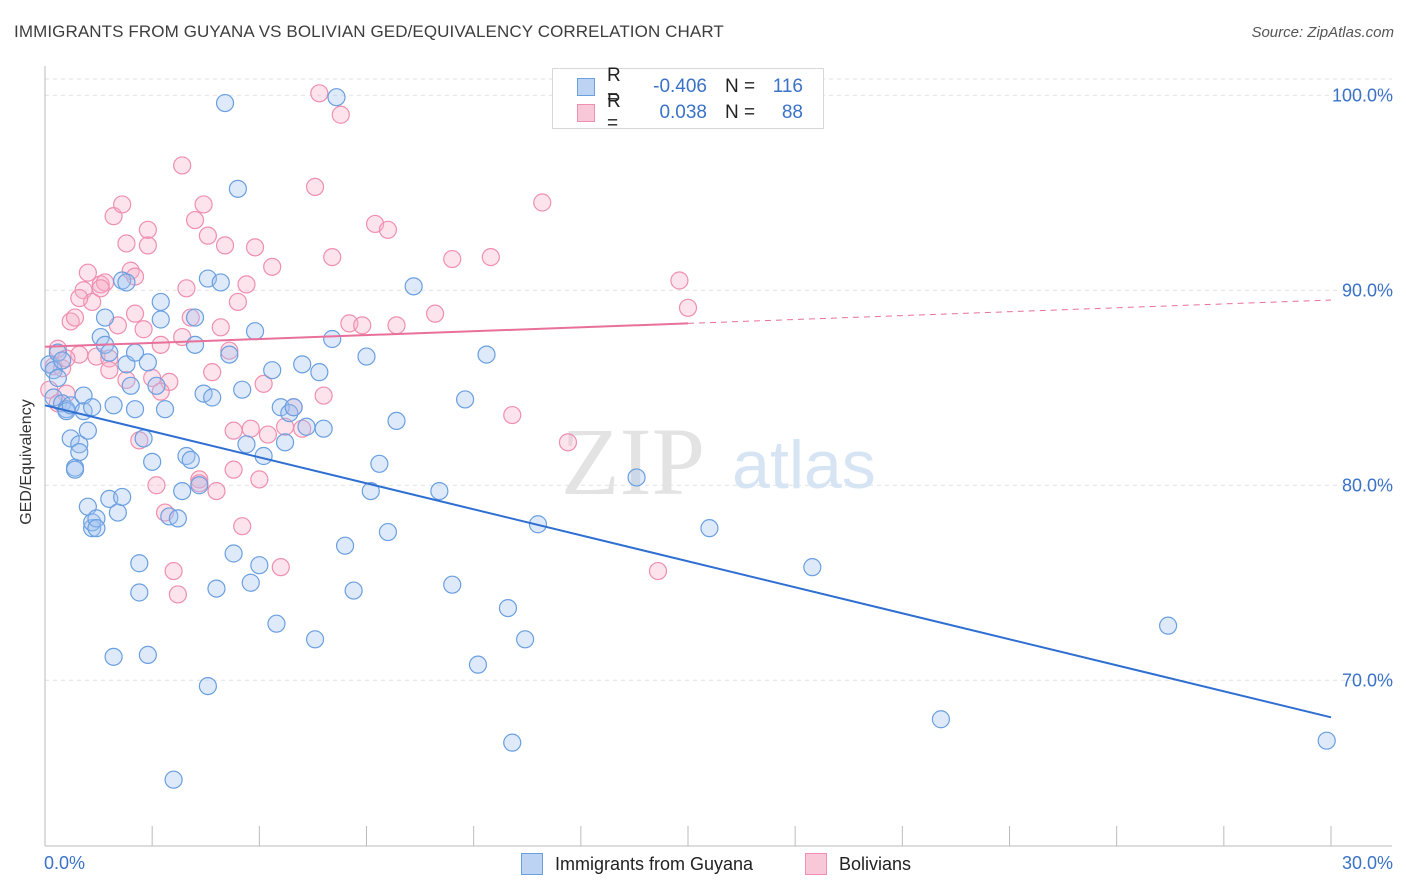  I want to click on legend-n-label: N =, so click(740, 86).